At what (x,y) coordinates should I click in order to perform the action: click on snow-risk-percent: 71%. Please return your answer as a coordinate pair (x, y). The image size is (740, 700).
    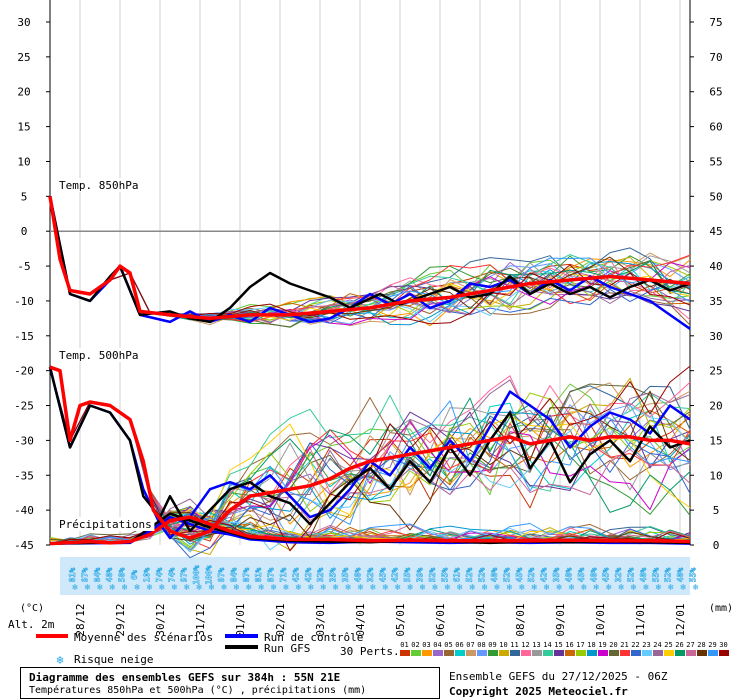
    Looking at the image, I should click on (283, 575).